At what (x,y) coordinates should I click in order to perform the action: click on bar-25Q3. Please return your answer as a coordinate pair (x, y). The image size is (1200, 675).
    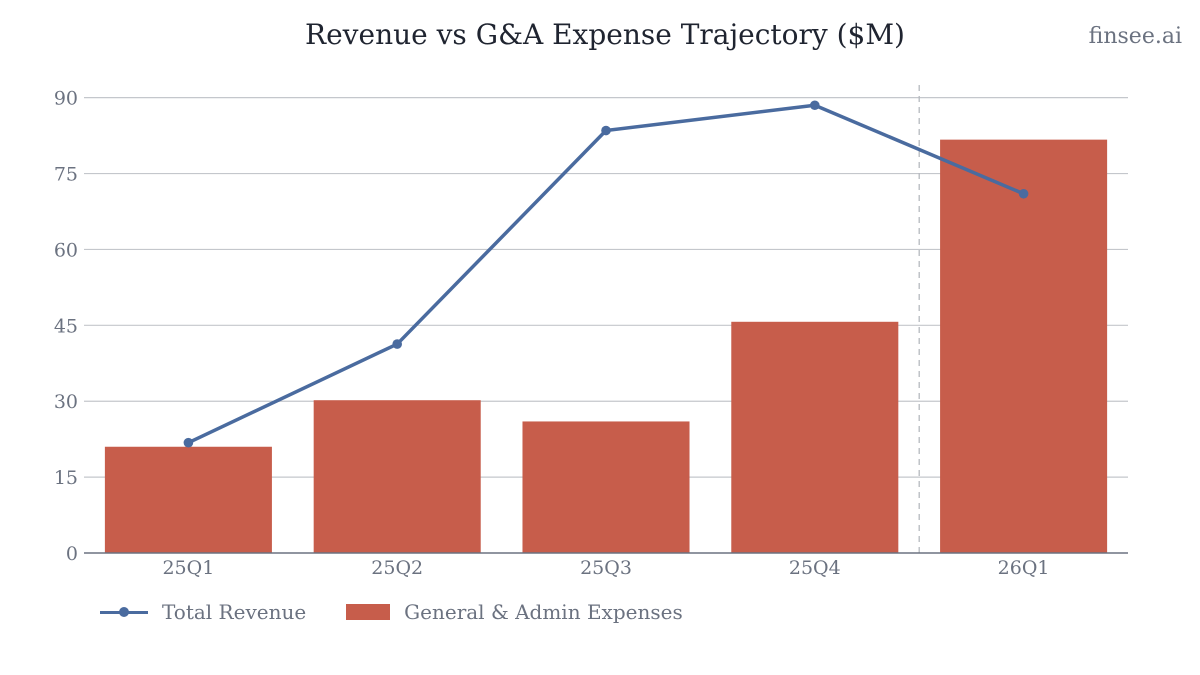
    Looking at the image, I should click on (606, 487).